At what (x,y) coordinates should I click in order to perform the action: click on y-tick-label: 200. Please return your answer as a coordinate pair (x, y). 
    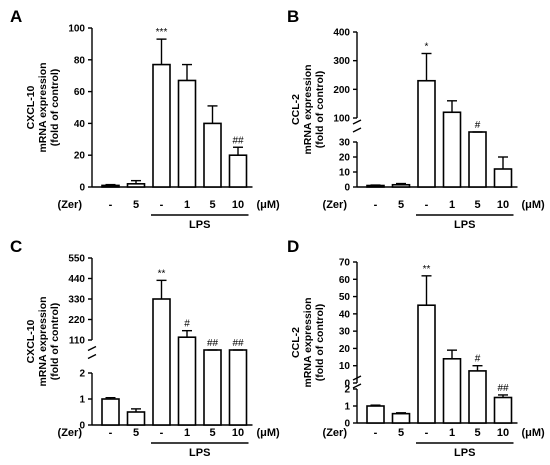
    Looking at the image, I should click on (341, 90).